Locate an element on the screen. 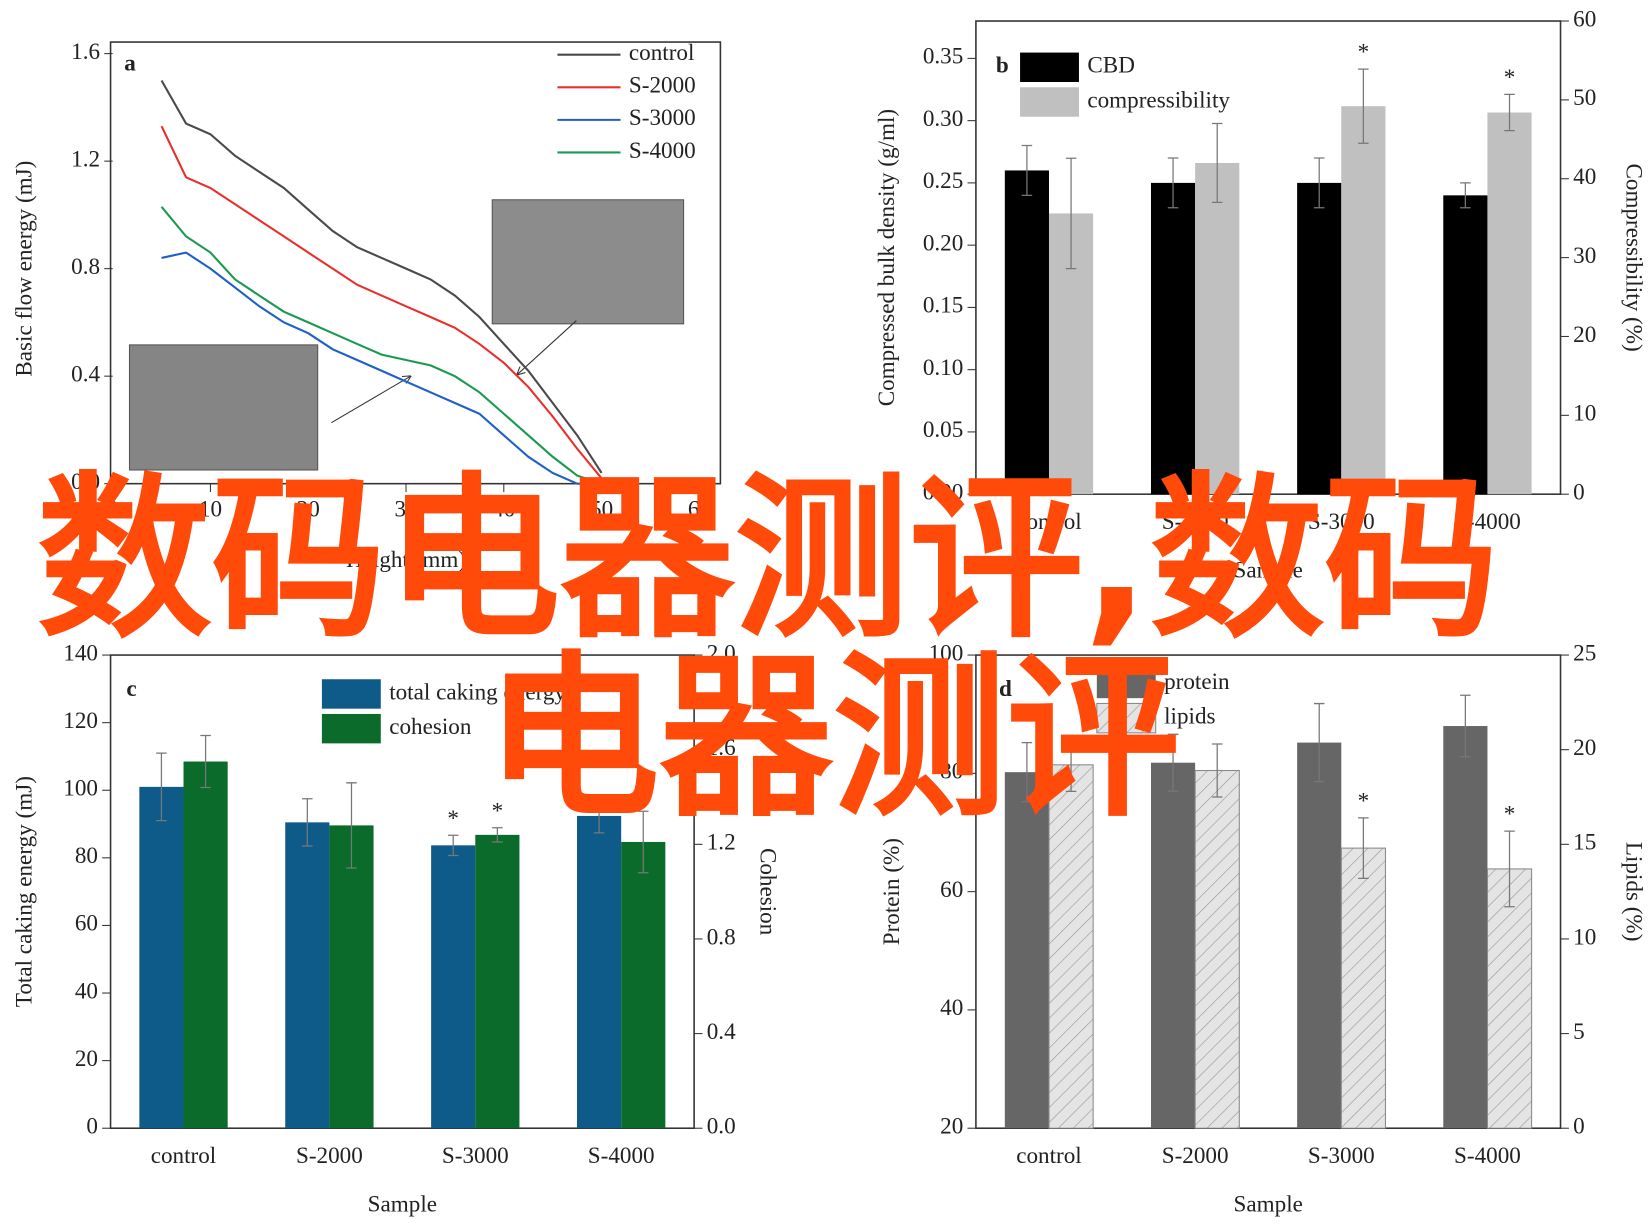  y-tick-label: 0.0 is located at coordinates (85, 482).